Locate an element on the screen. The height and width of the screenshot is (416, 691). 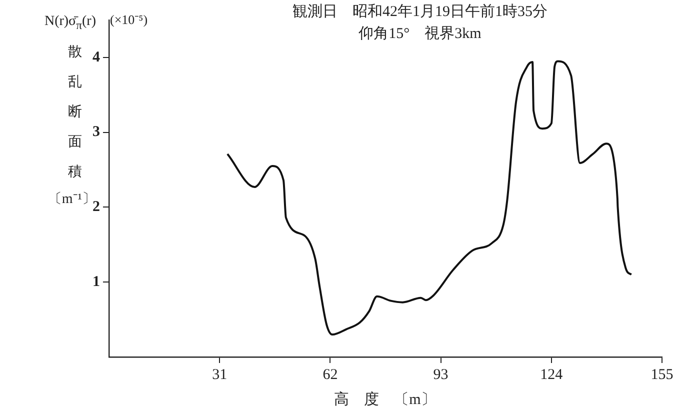
x-tick-label: 31 is located at coordinates (220, 374).